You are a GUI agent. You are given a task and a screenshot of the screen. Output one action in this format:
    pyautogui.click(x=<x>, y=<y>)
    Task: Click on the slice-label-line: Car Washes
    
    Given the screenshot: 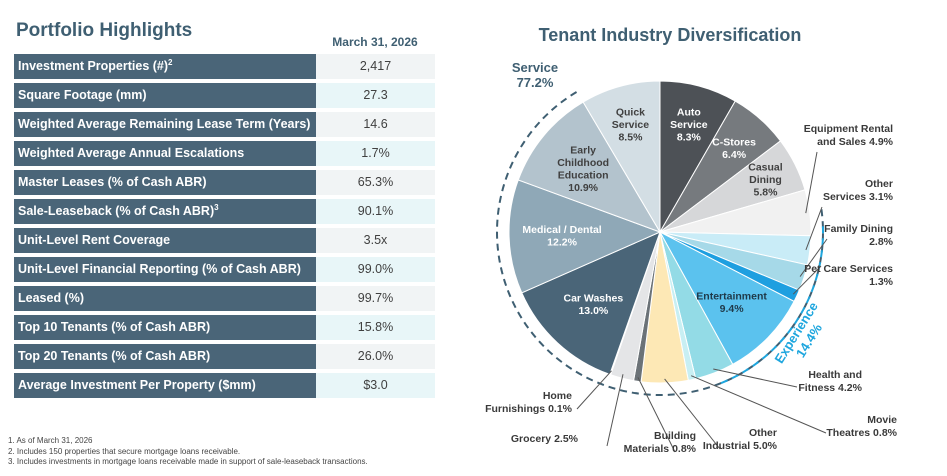 What is the action you would take?
    pyautogui.click(x=594, y=299)
    